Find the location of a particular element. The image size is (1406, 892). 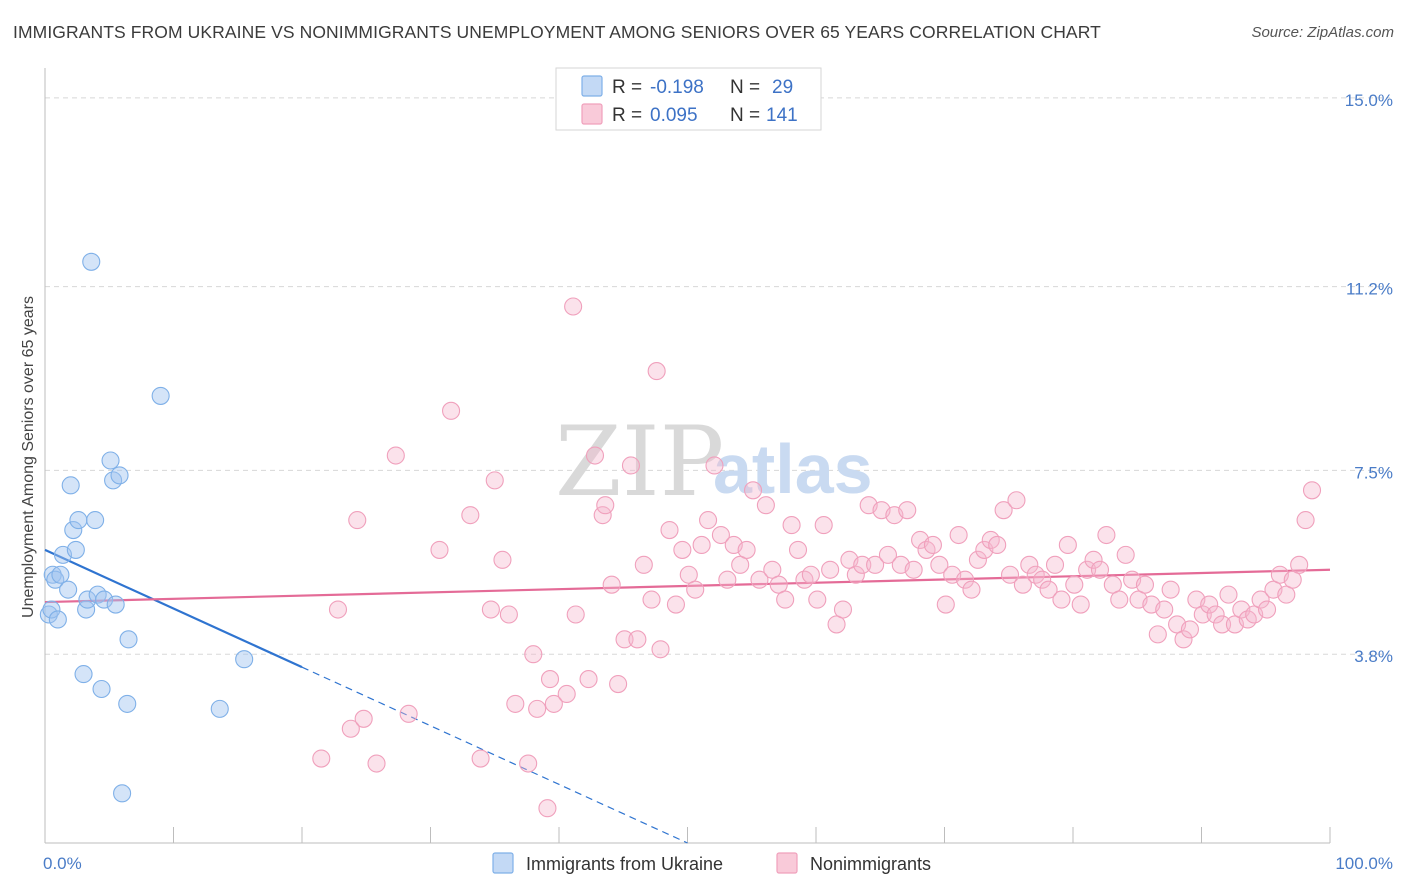

legend-swatch-pink is located at coordinates (592, 114).